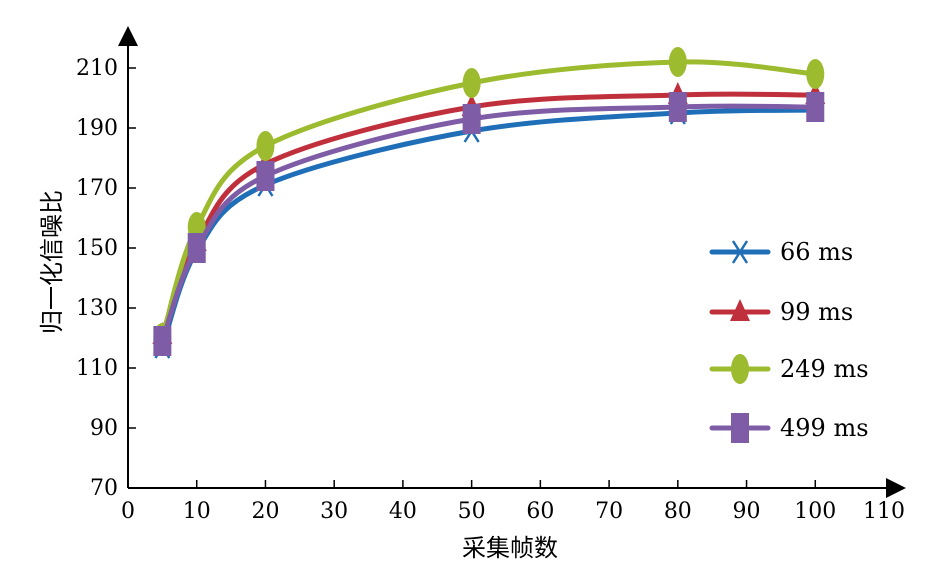  Describe the element at coordinates (52, 262) in the screenshot. I see `y-axis-title: 归一化信噪比` at that location.